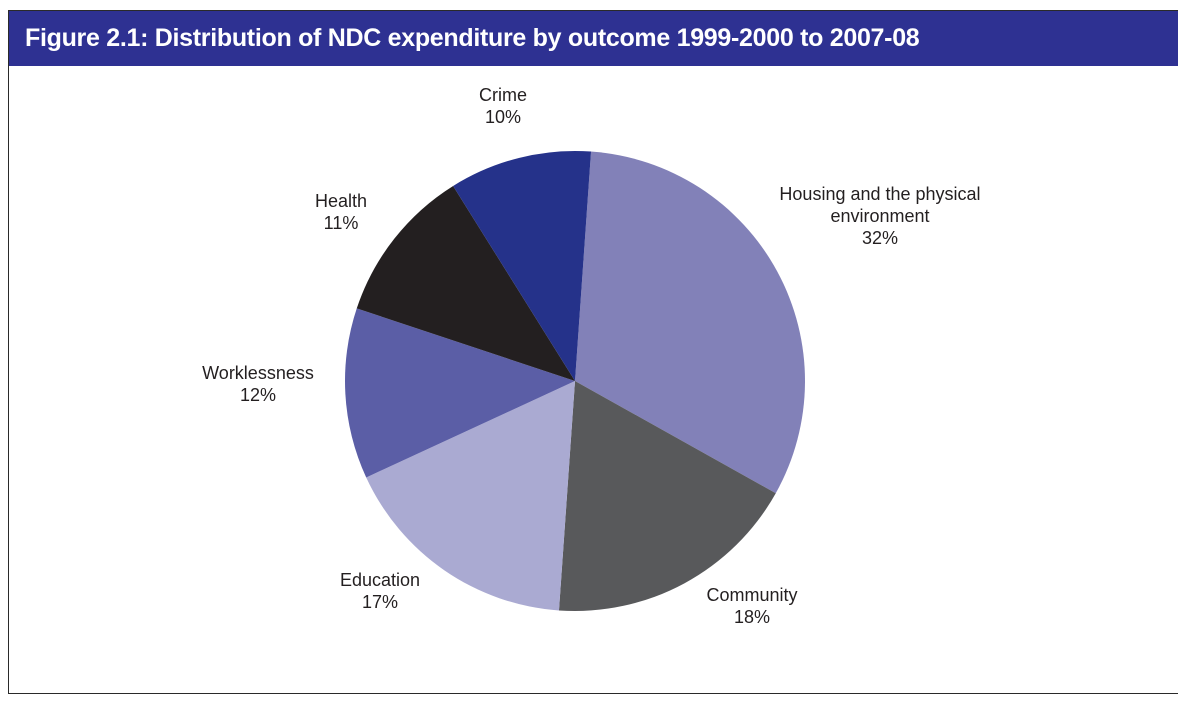 Image resolution: width=1178 pixels, height=701 pixels. What do you see at coordinates (879, 194) in the screenshot?
I see `slice-name-label: Housing and the physical` at bounding box center [879, 194].